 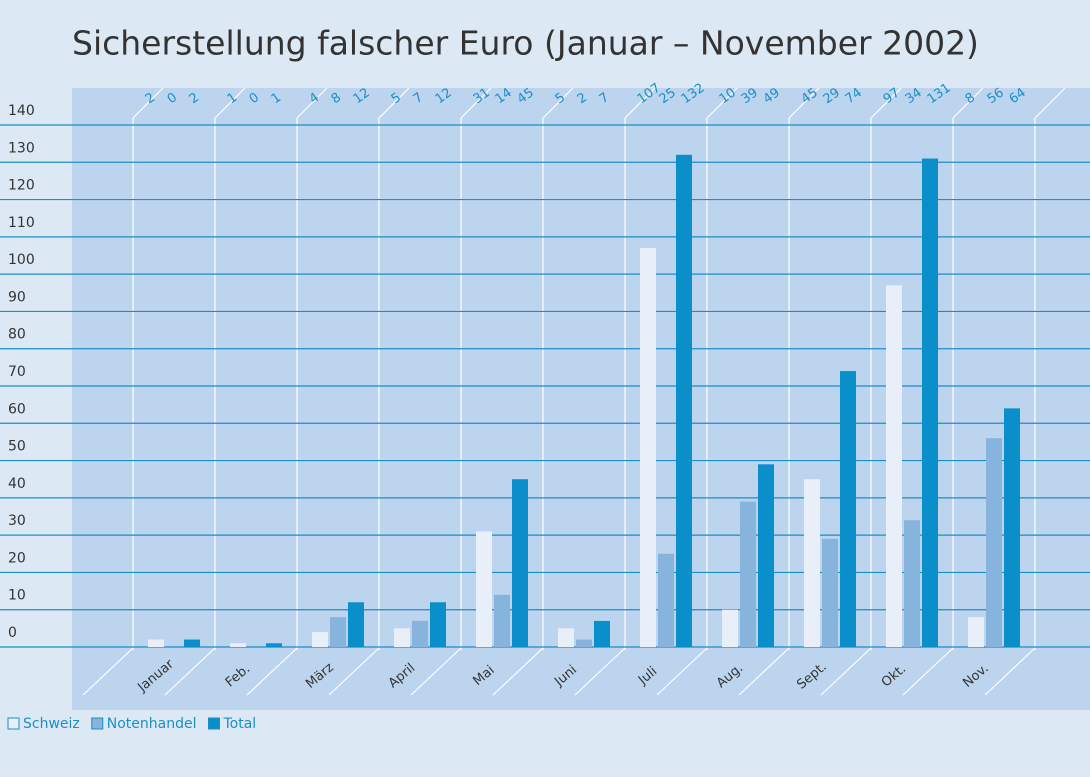 I want to click on y-tick-label: 70, so click(x=17, y=372).